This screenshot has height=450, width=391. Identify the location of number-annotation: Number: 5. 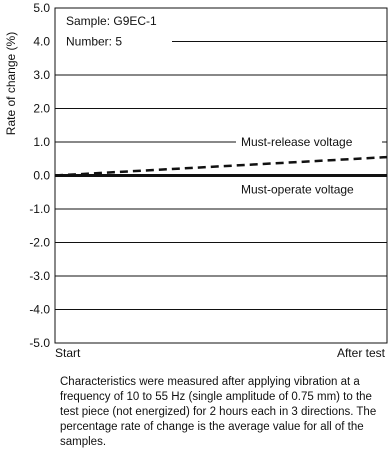
(94, 42).